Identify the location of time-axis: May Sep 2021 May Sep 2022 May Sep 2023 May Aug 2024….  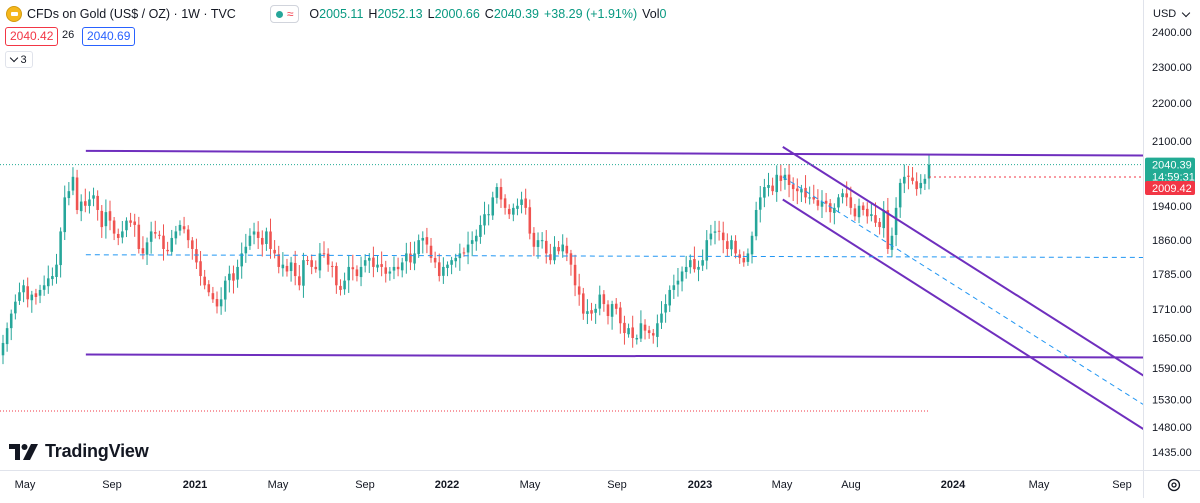
(573, 485).